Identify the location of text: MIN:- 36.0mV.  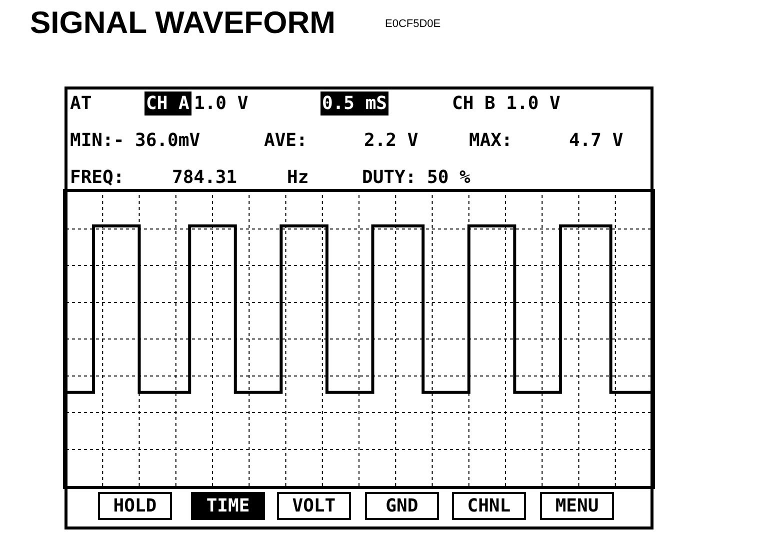
(135, 140).